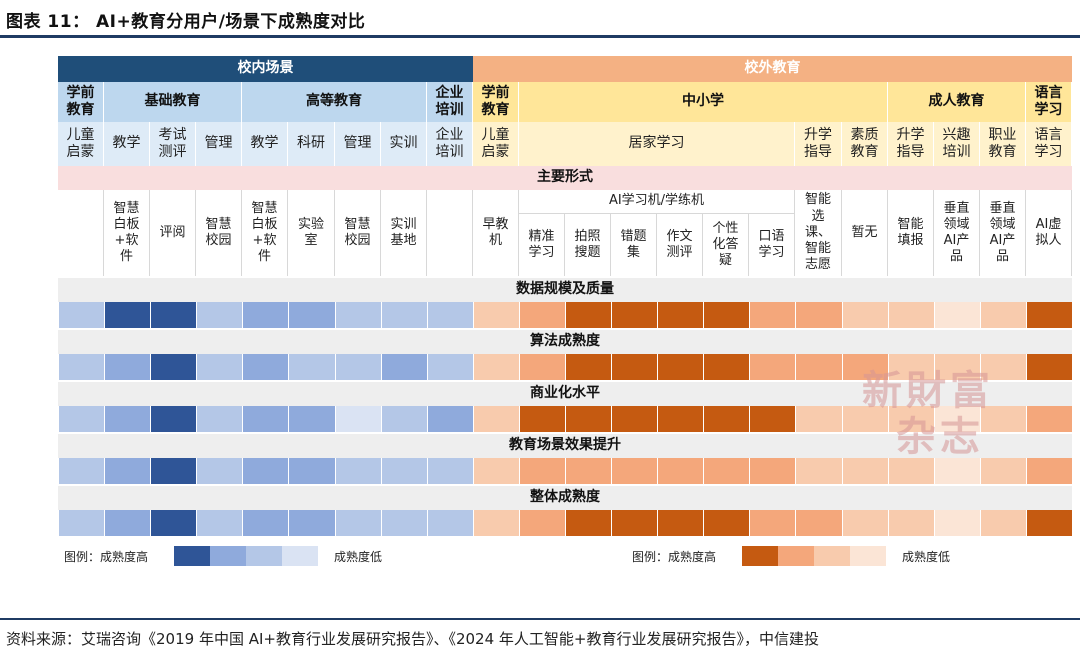 The width and height of the screenshot is (1080, 659). What do you see at coordinates (703, 102) in the screenshot?
I see `group-header: 中小学` at bounding box center [703, 102].